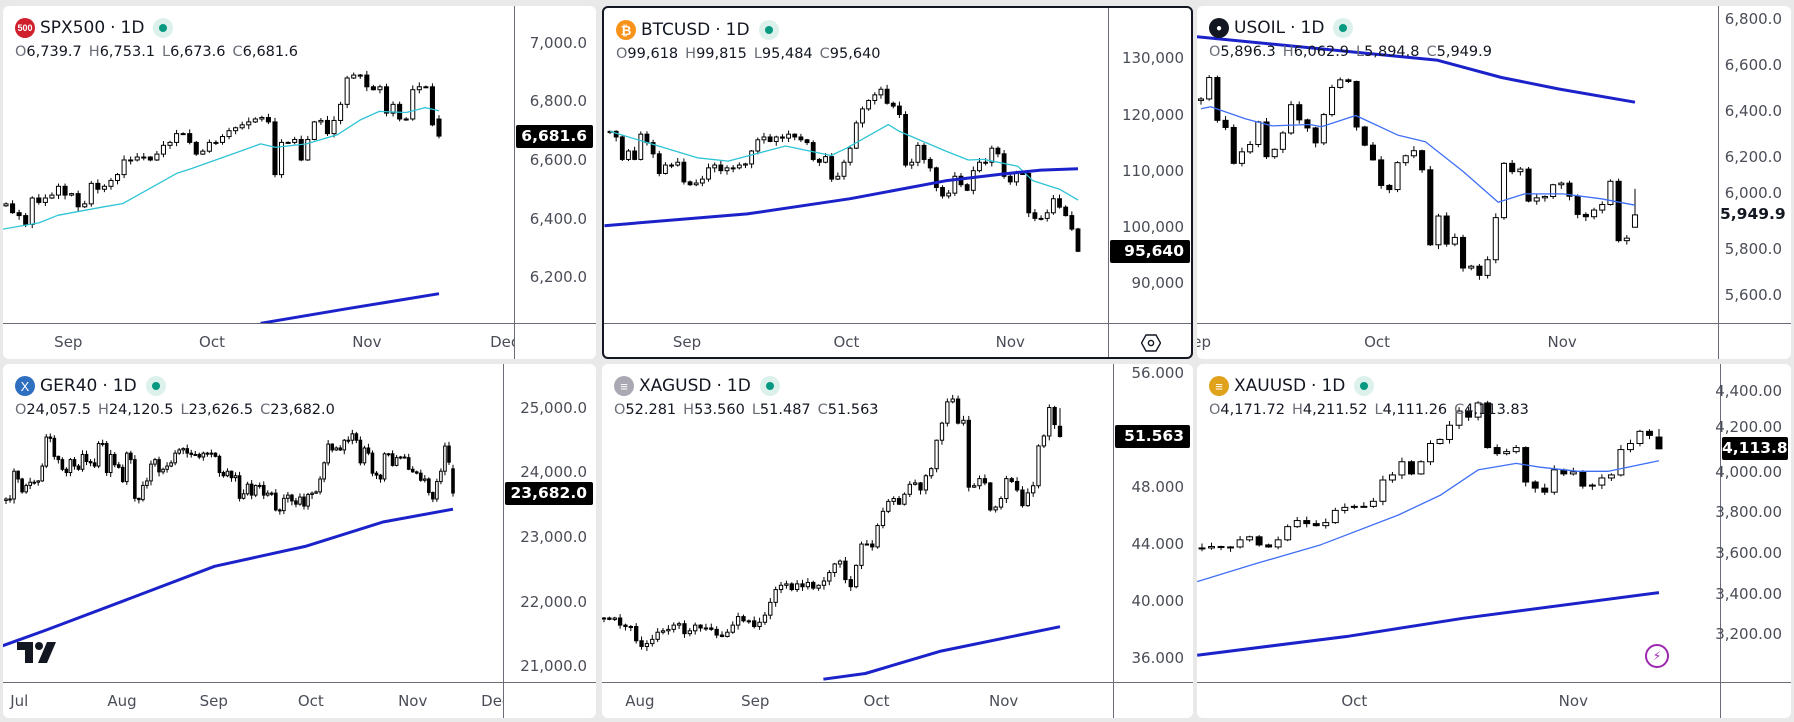 This screenshot has width=1794, height=722. I want to click on market-open-dot-icon, so click(1364, 386).